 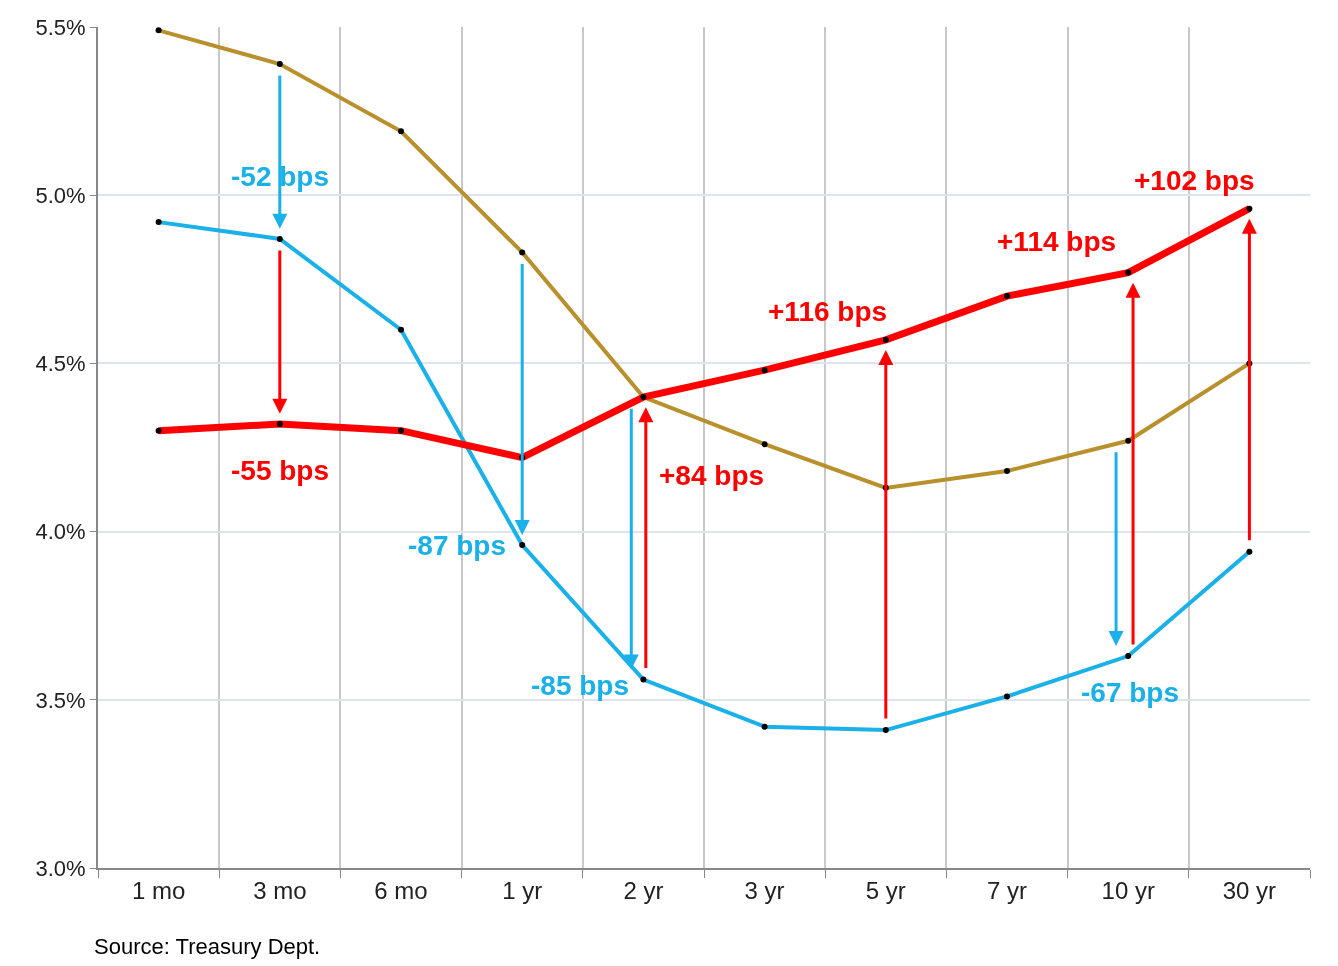 What do you see at coordinates (828, 311) in the screenshot?
I see `annotation: +116 bps` at bounding box center [828, 311].